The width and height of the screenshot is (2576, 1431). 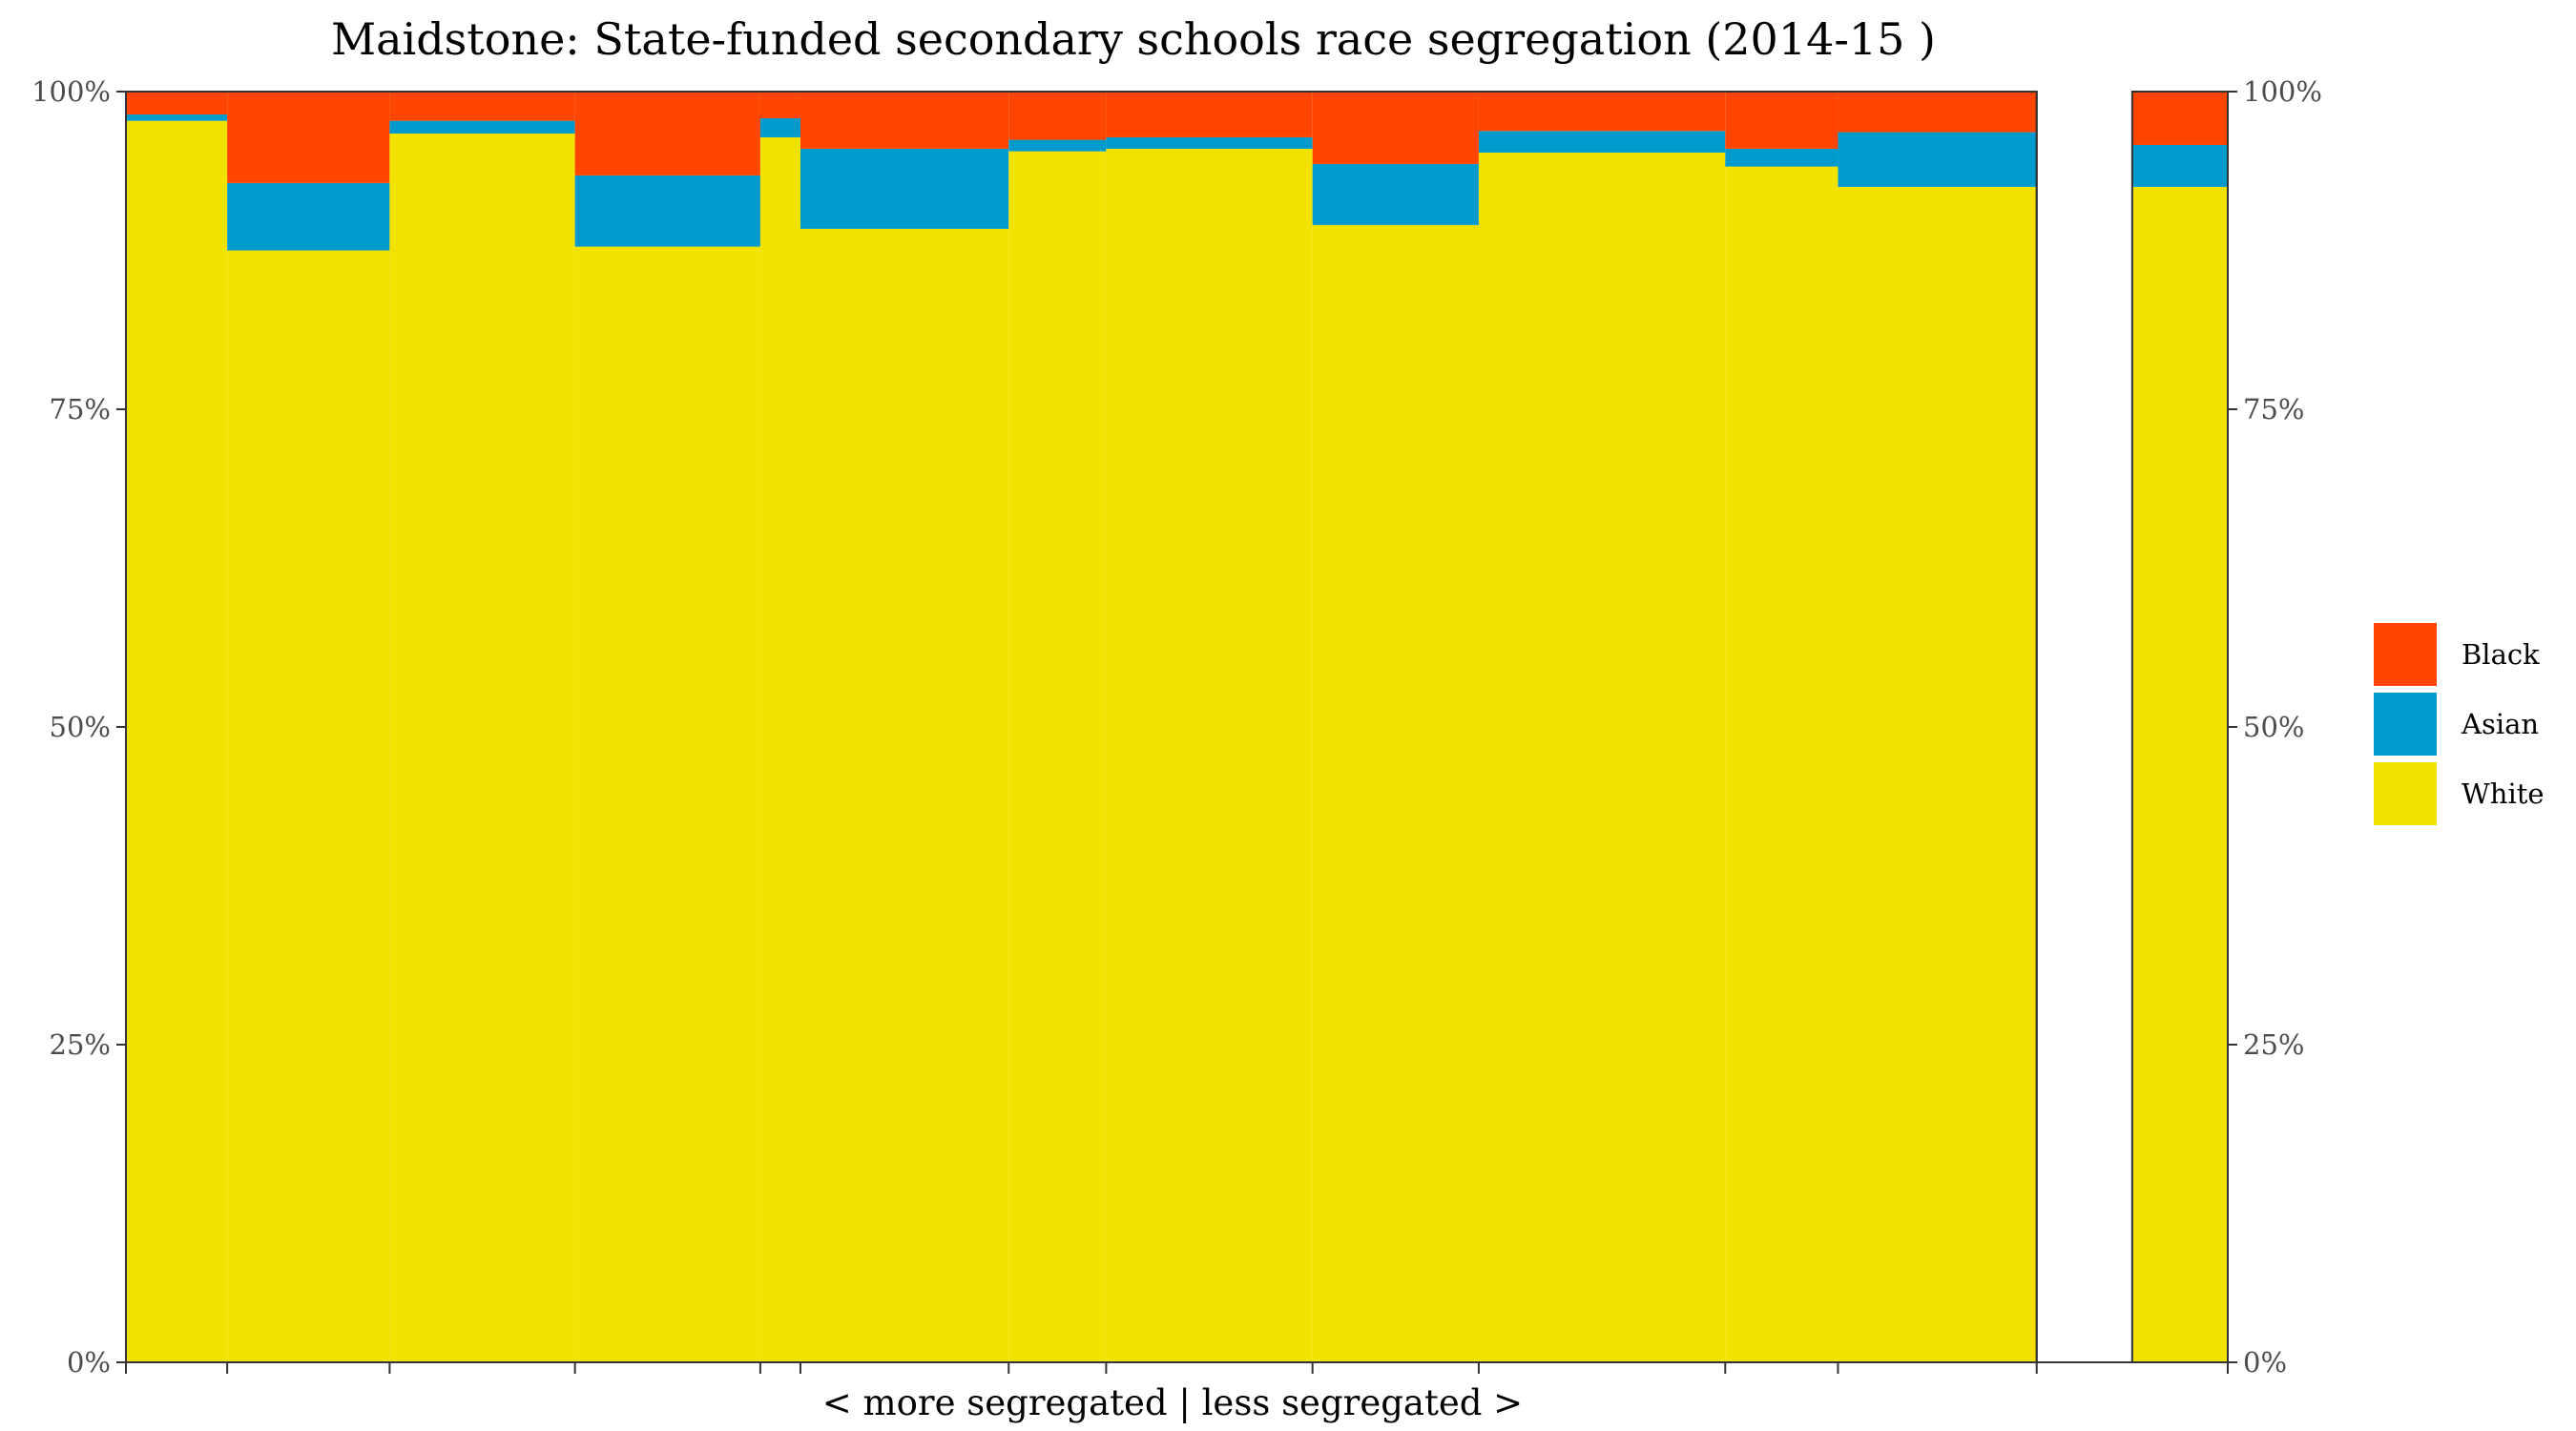 I want to click on summary-bar, so click(x=2179, y=727).